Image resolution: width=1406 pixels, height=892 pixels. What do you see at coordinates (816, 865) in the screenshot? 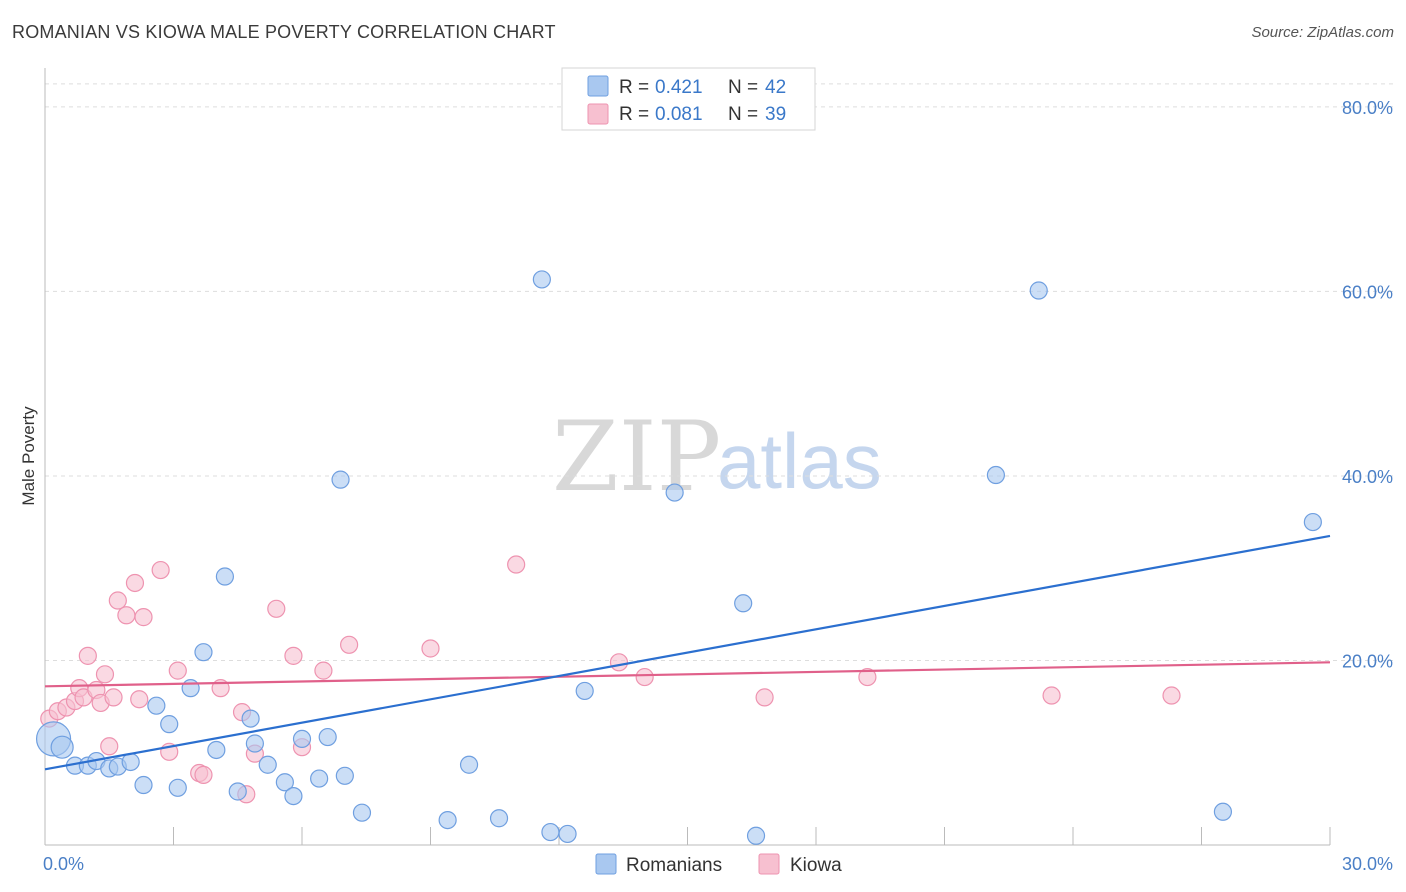
I see `bottom-legend-label-kiowa: Kiowa` at bounding box center [816, 865].